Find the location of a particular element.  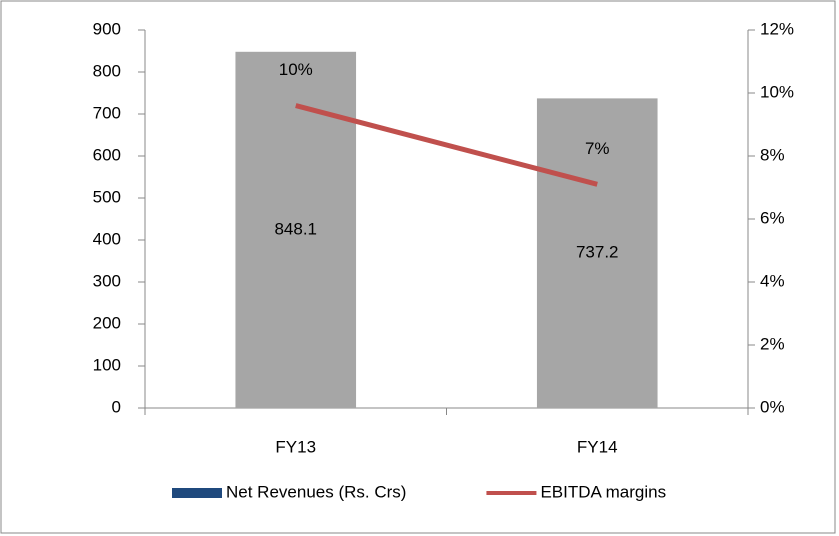

y2-tick-label: 0% is located at coordinates (772, 406).